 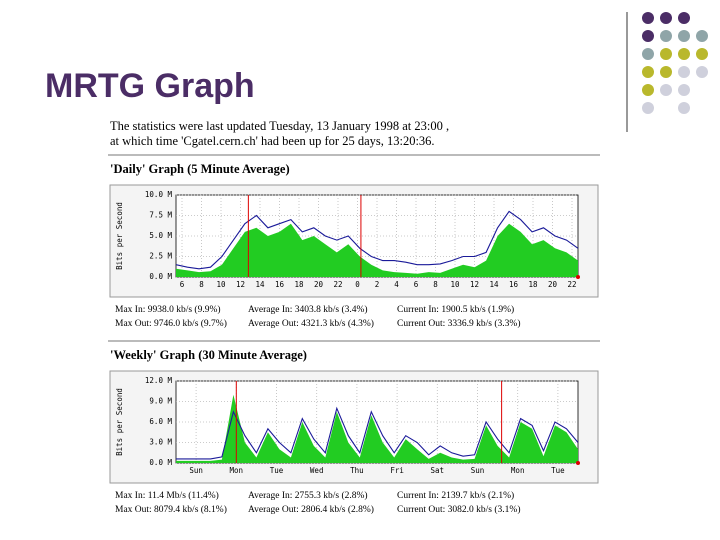 What do you see at coordinates (308, 495) in the screenshot?
I see `stat-text: Average In: 2755.3 kb/s (2.8%)` at bounding box center [308, 495].